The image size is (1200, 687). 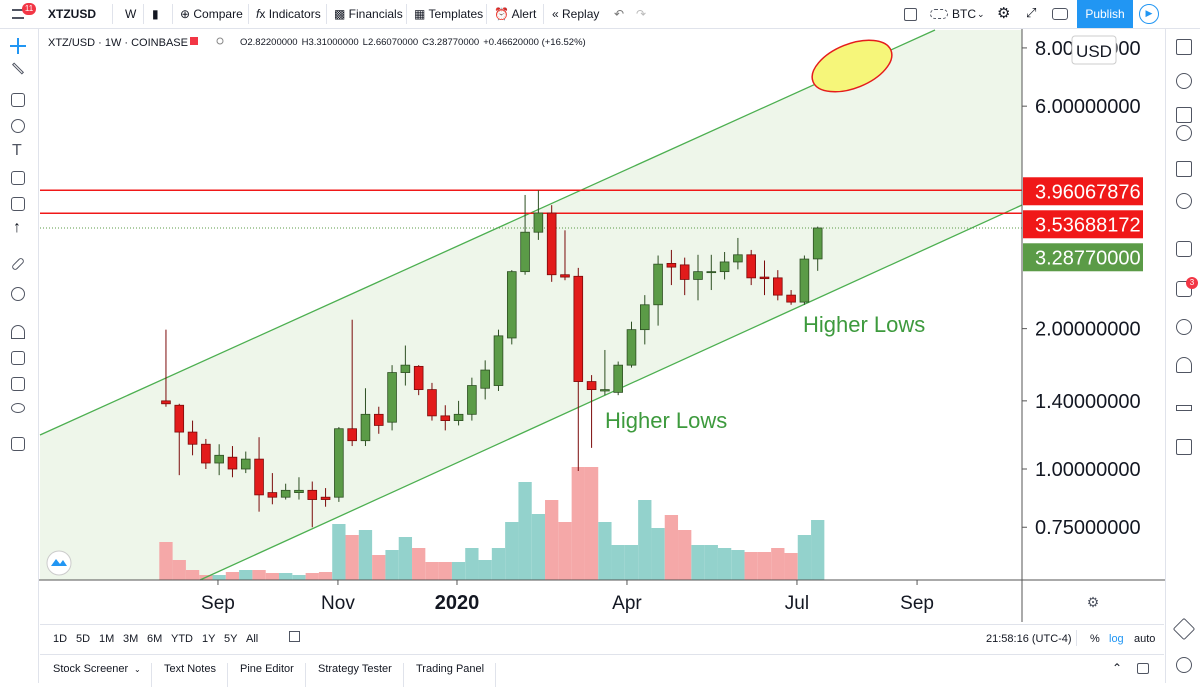 I want to click on price-label-box, so click(x=1083, y=257).